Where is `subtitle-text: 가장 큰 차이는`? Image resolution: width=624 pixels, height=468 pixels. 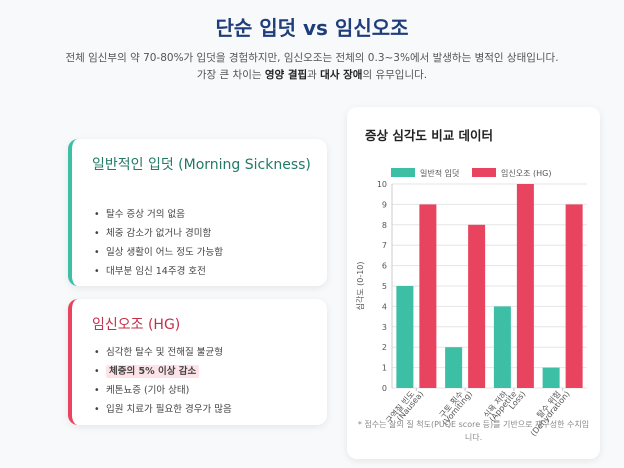 subtitle-text: 가장 큰 차이는 is located at coordinates (230, 75).